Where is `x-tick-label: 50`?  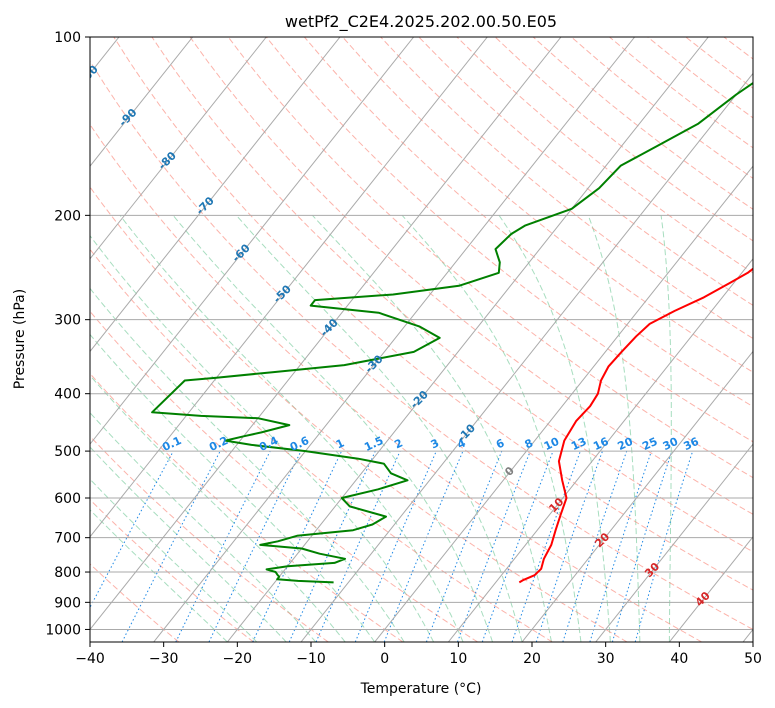 x-tick-label: 50 is located at coordinates (753, 659).